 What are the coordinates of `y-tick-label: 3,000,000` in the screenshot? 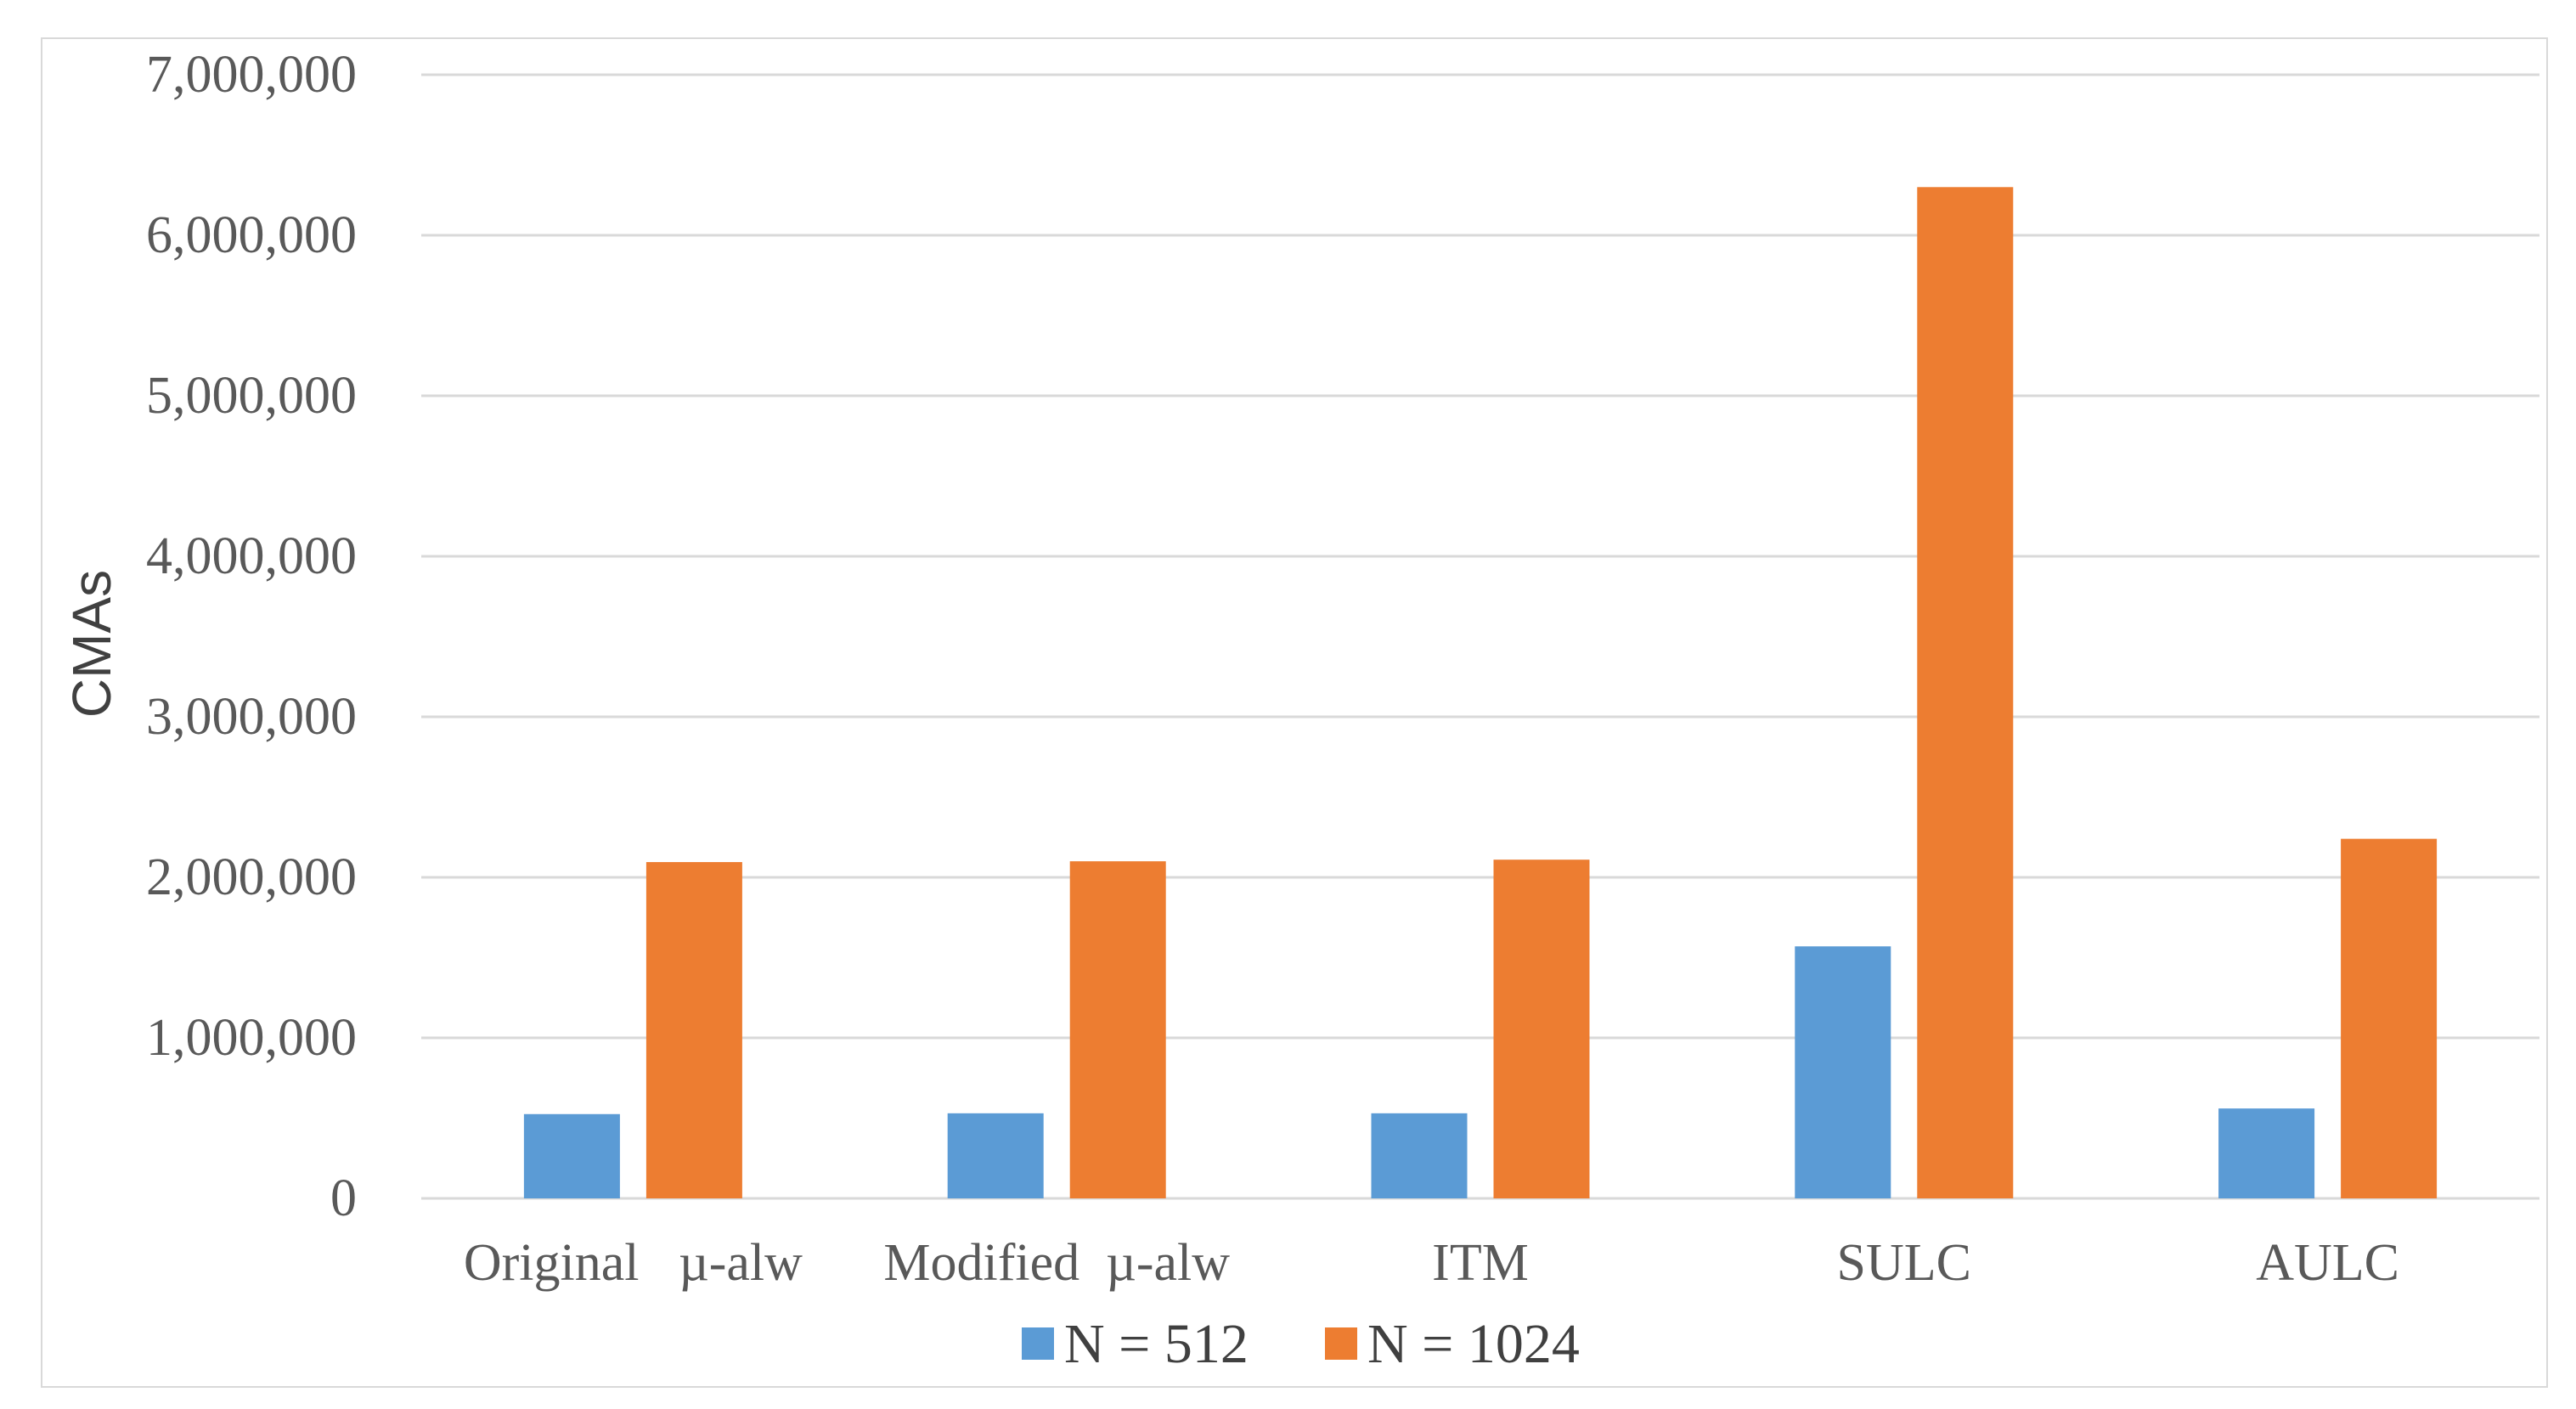 It's located at (251, 717).